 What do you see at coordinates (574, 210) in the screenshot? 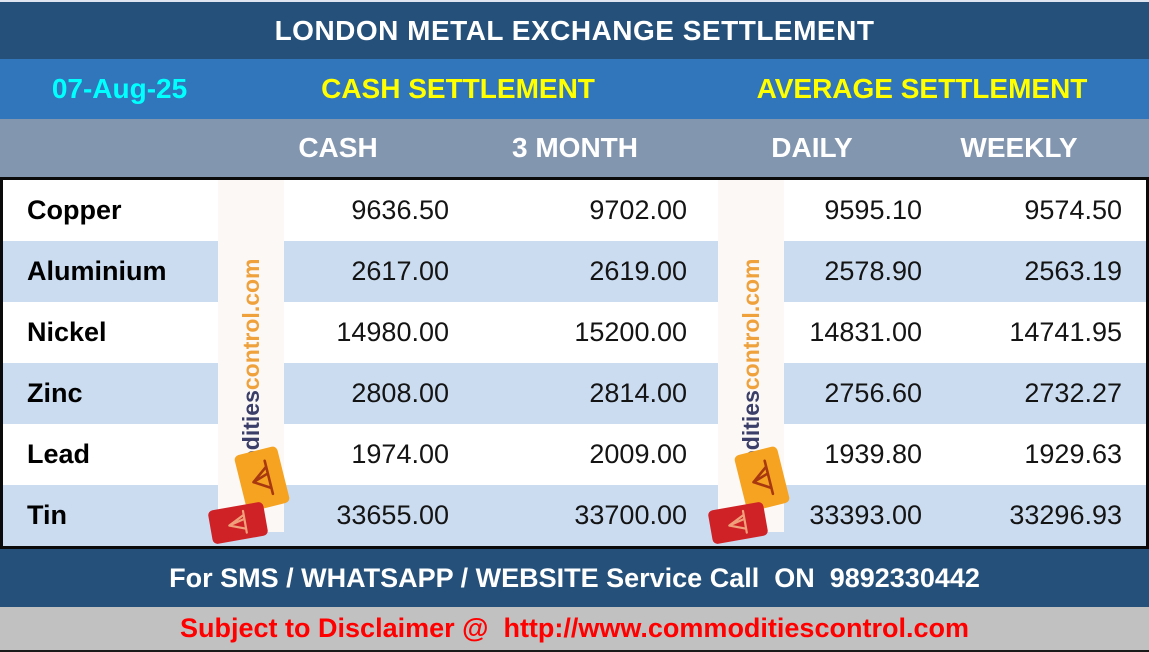
I see `table-row-copper: Copper 9636.50 9702.00 9595.10 9574.50` at bounding box center [574, 210].